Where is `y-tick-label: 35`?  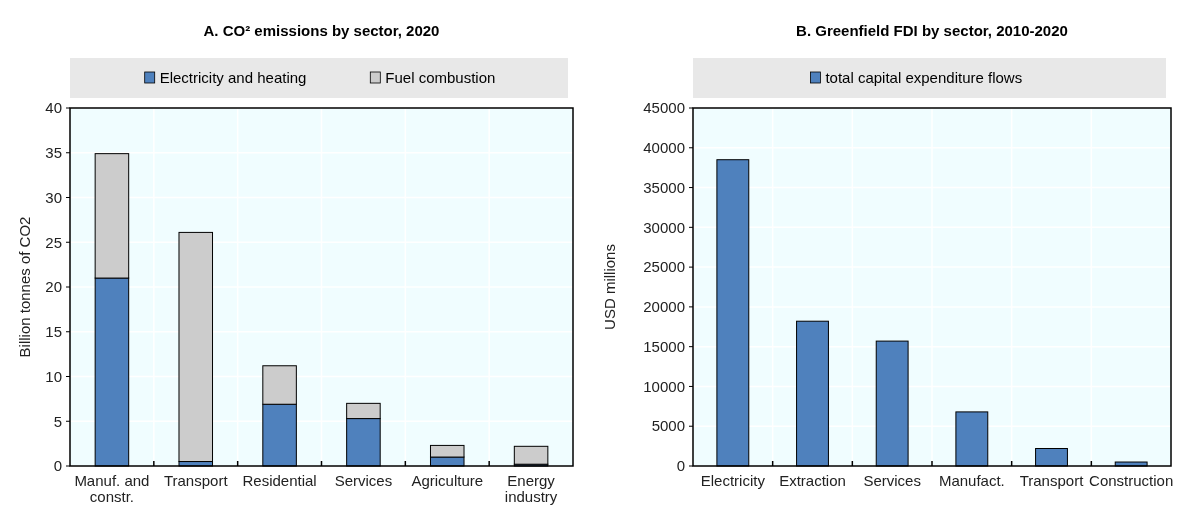 y-tick-label: 35 is located at coordinates (53, 152).